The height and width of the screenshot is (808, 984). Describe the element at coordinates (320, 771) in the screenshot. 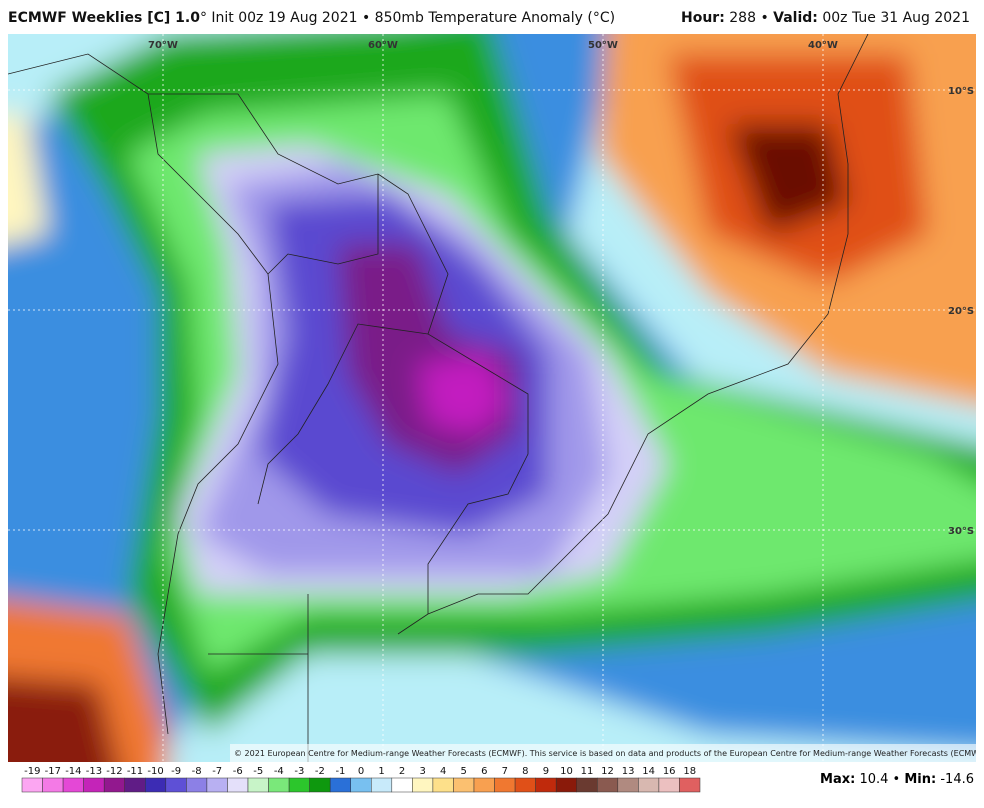

I see `legend-label: -2` at that location.